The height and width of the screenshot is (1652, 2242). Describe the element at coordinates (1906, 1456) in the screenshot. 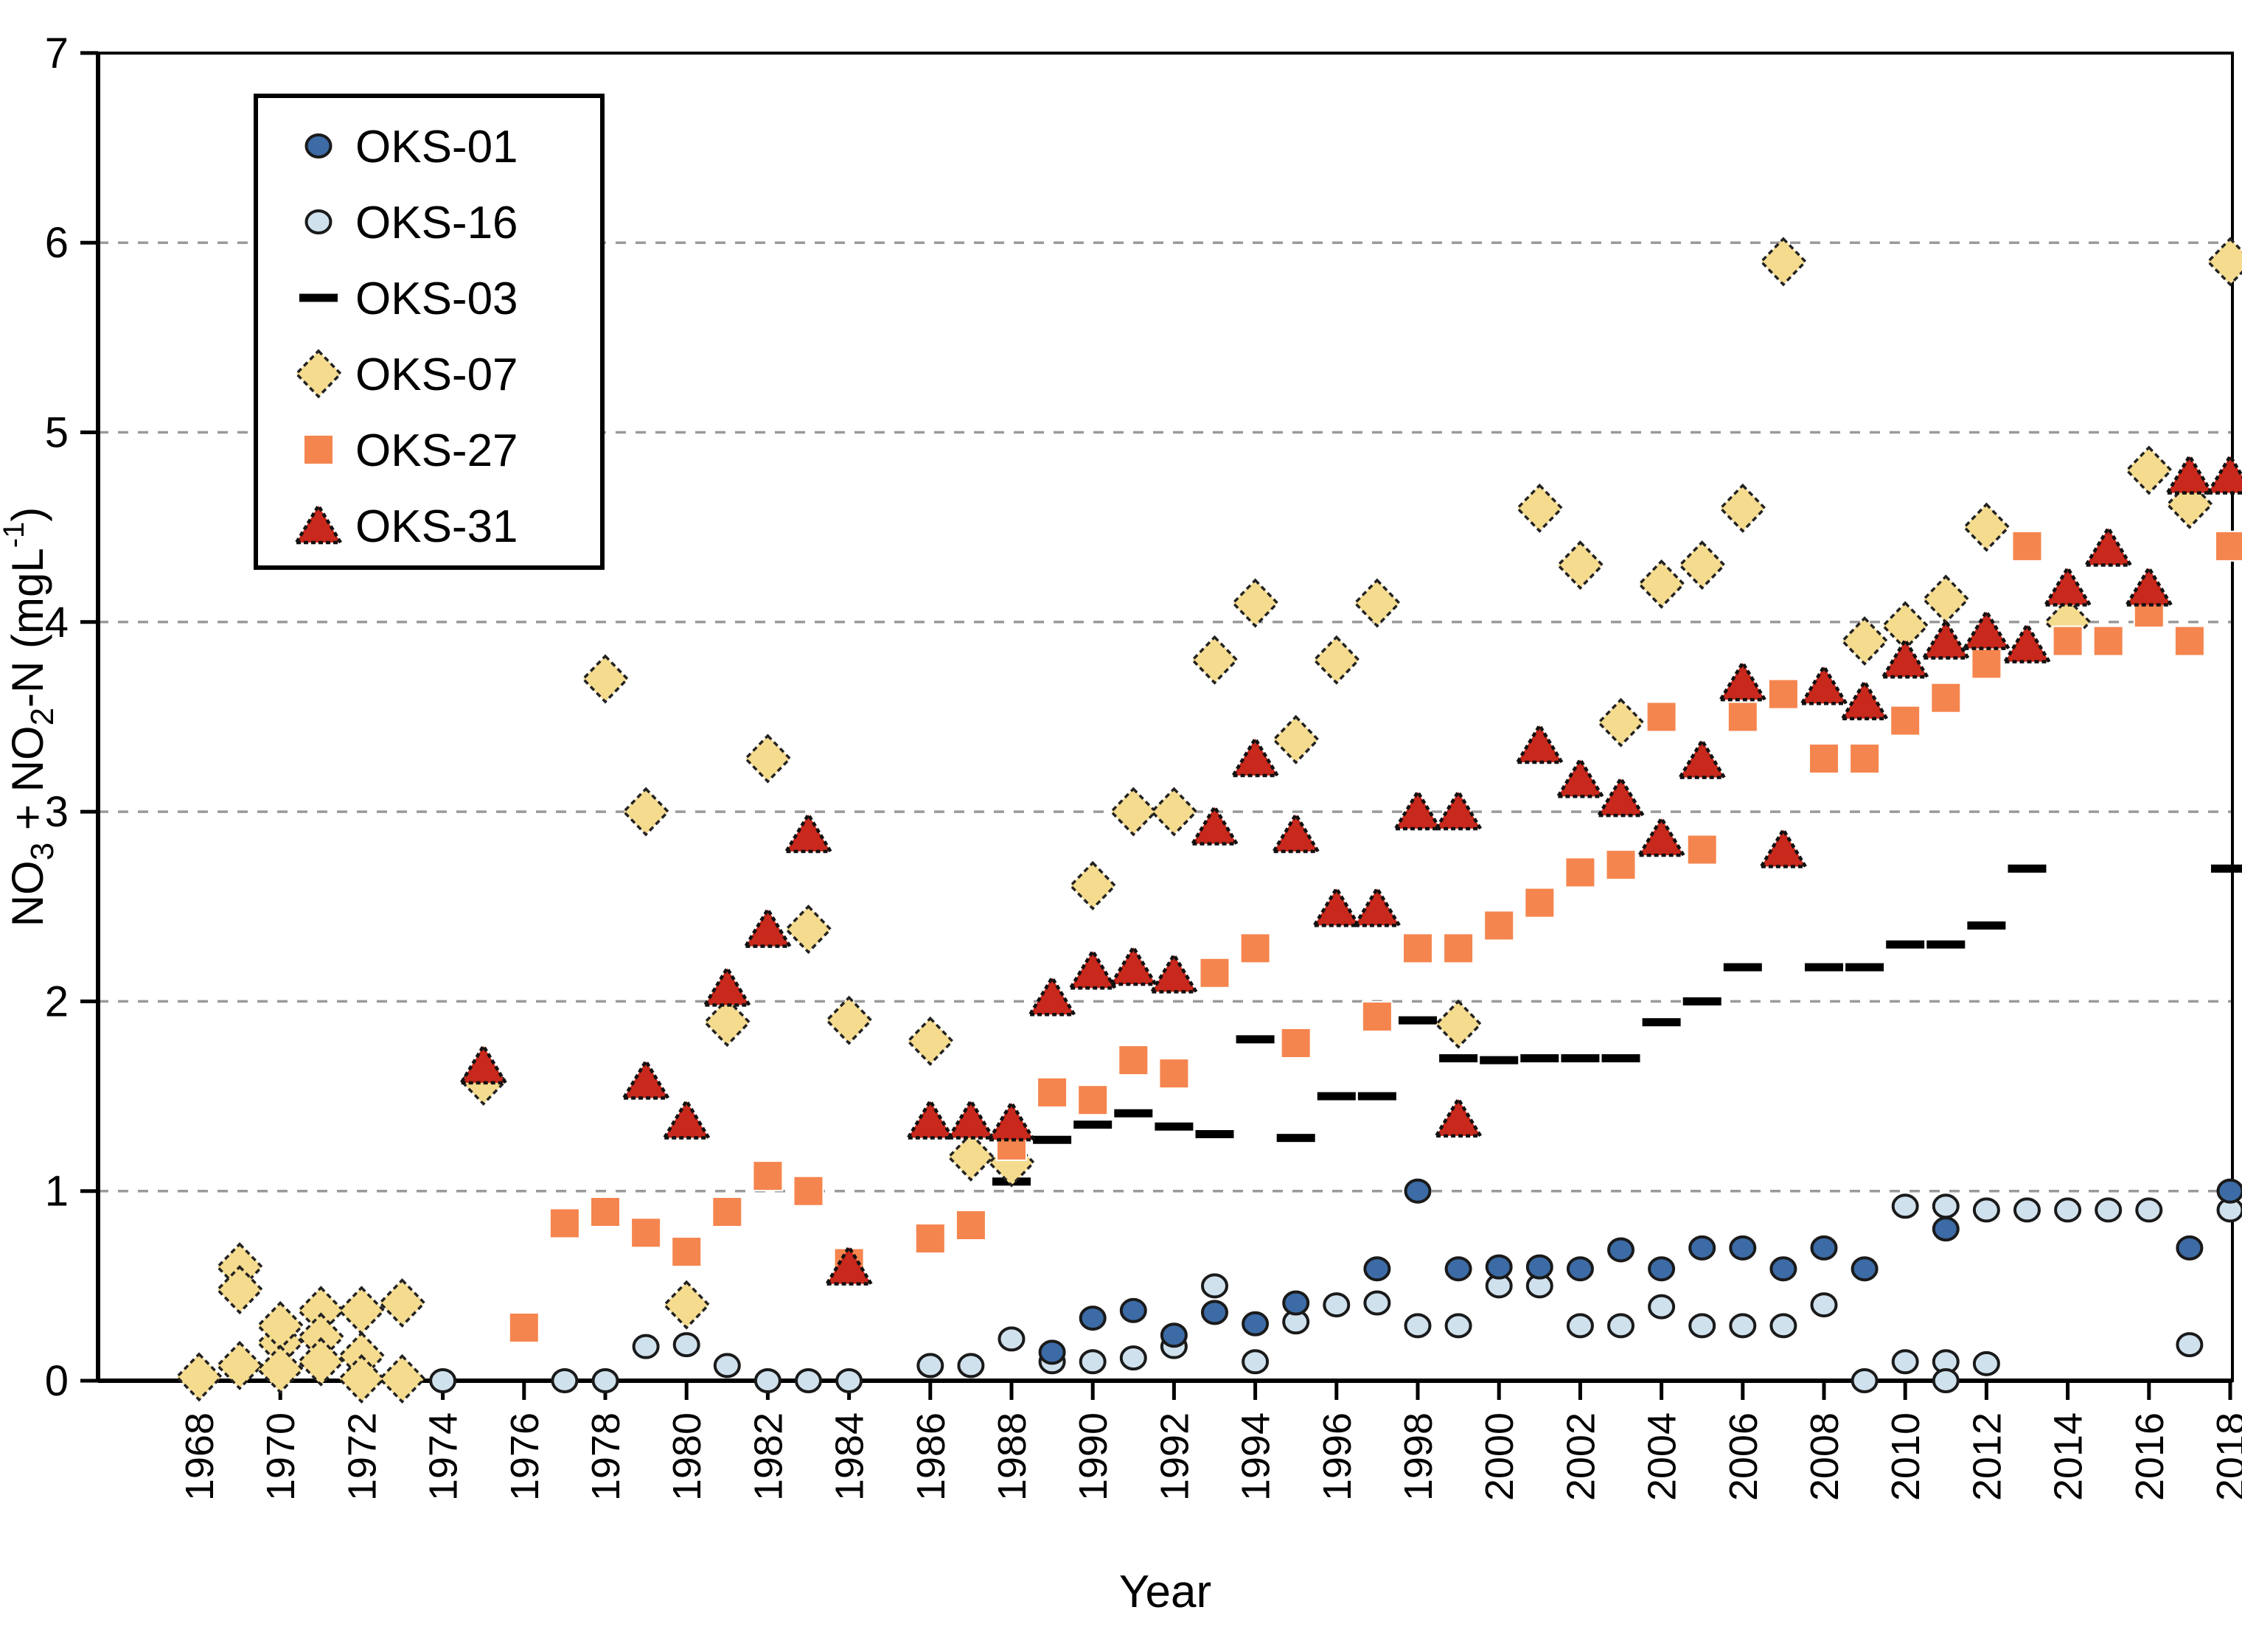

I see `x-tick-label-2010: 2010` at that location.